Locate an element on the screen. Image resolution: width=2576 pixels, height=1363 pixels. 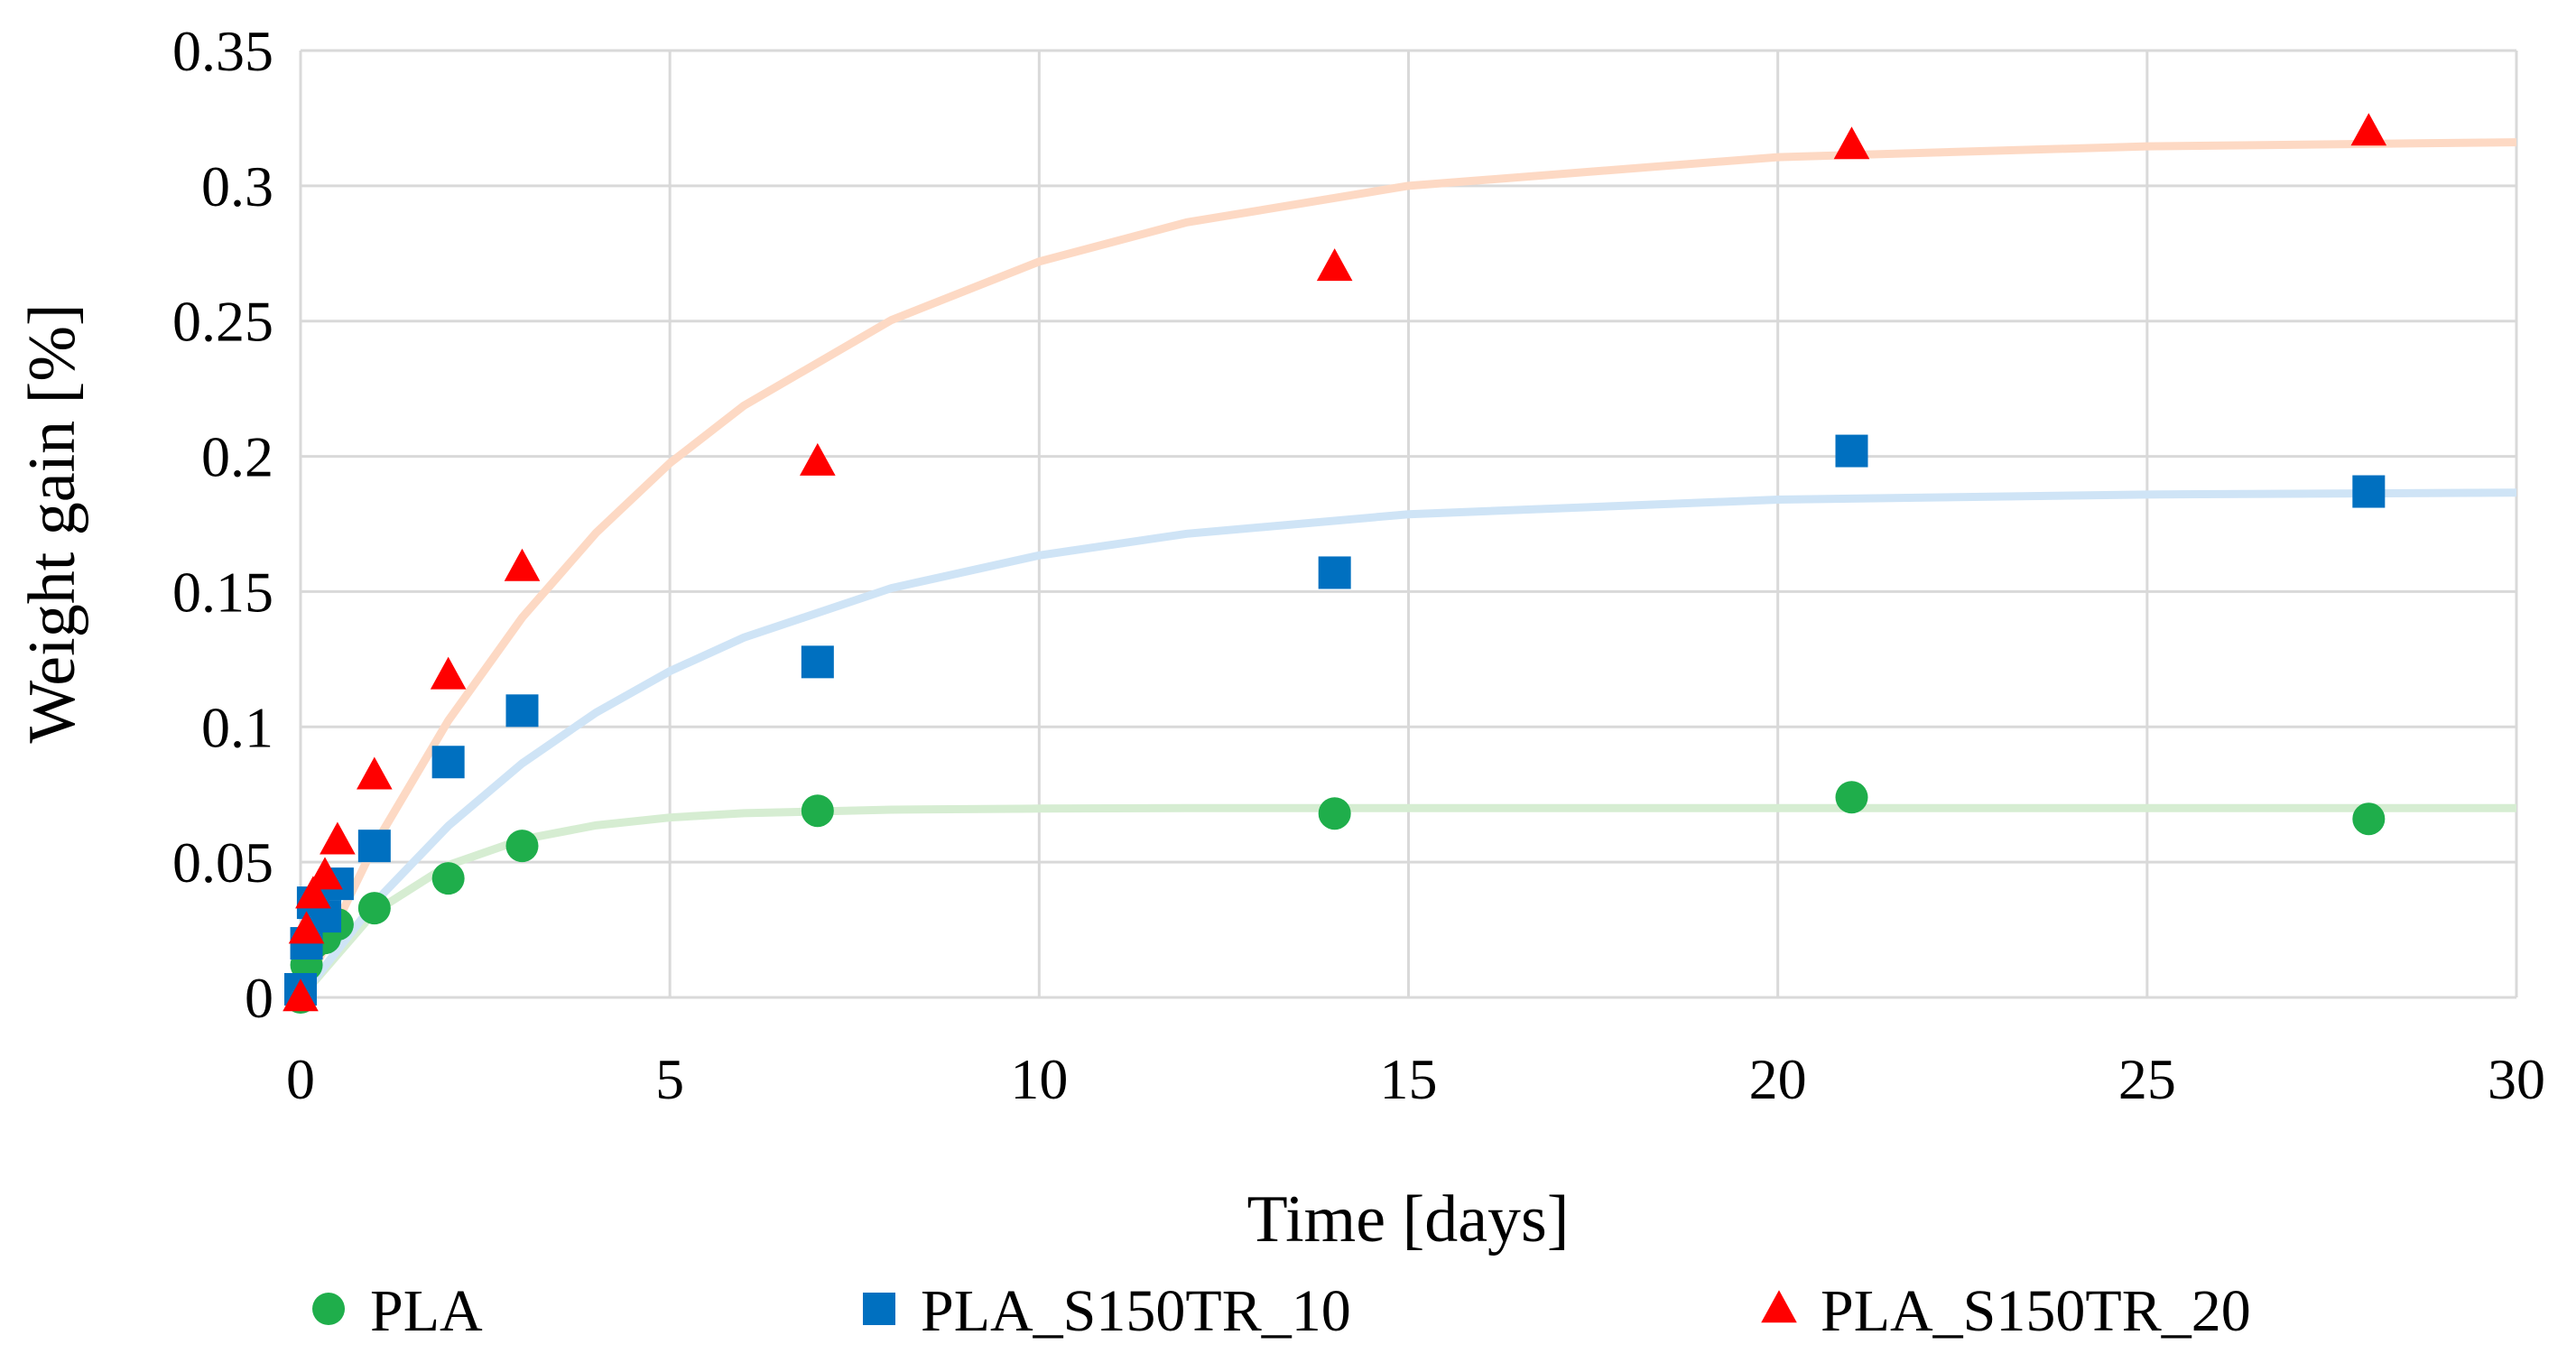
legend-label: PLA_S150TR_20 is located at coordinates (2036, 1311).